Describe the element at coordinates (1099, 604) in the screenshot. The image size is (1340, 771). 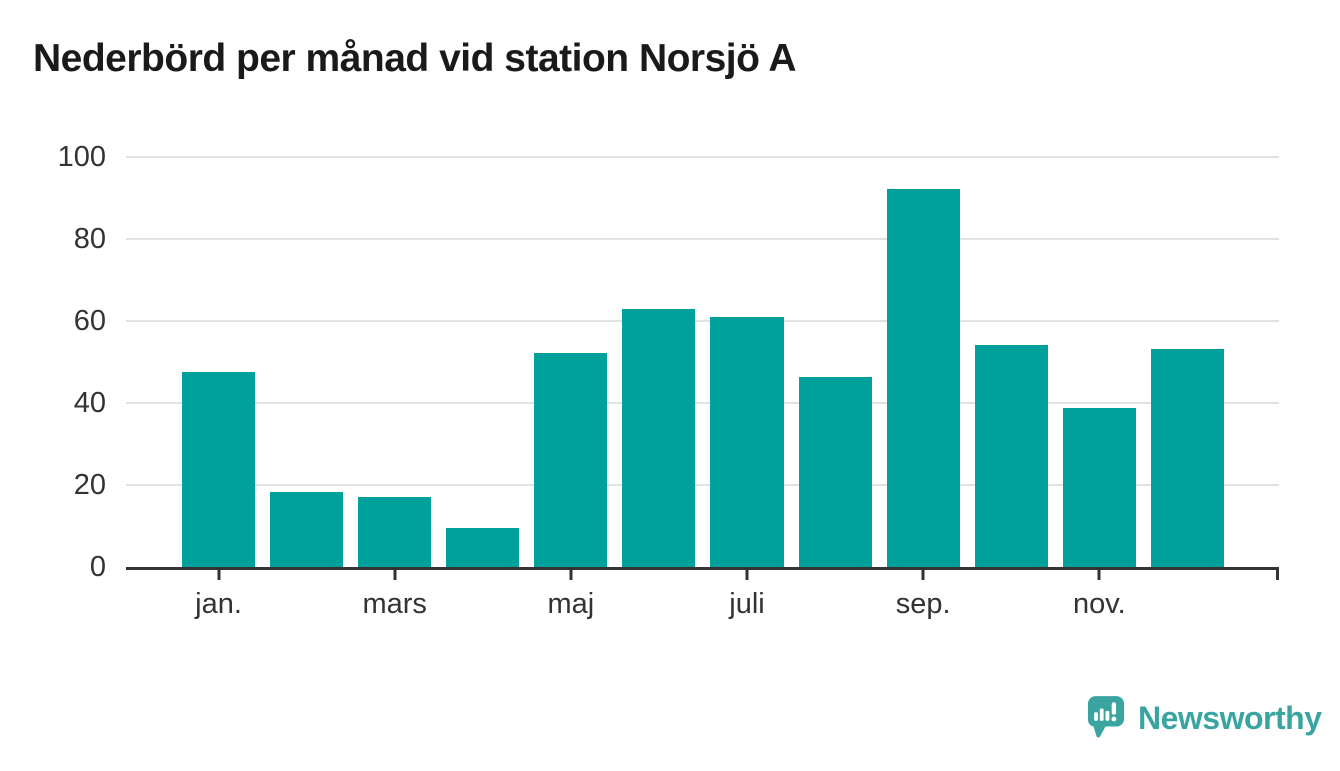
I see `x-axis-tick-label: nov.` at that location.